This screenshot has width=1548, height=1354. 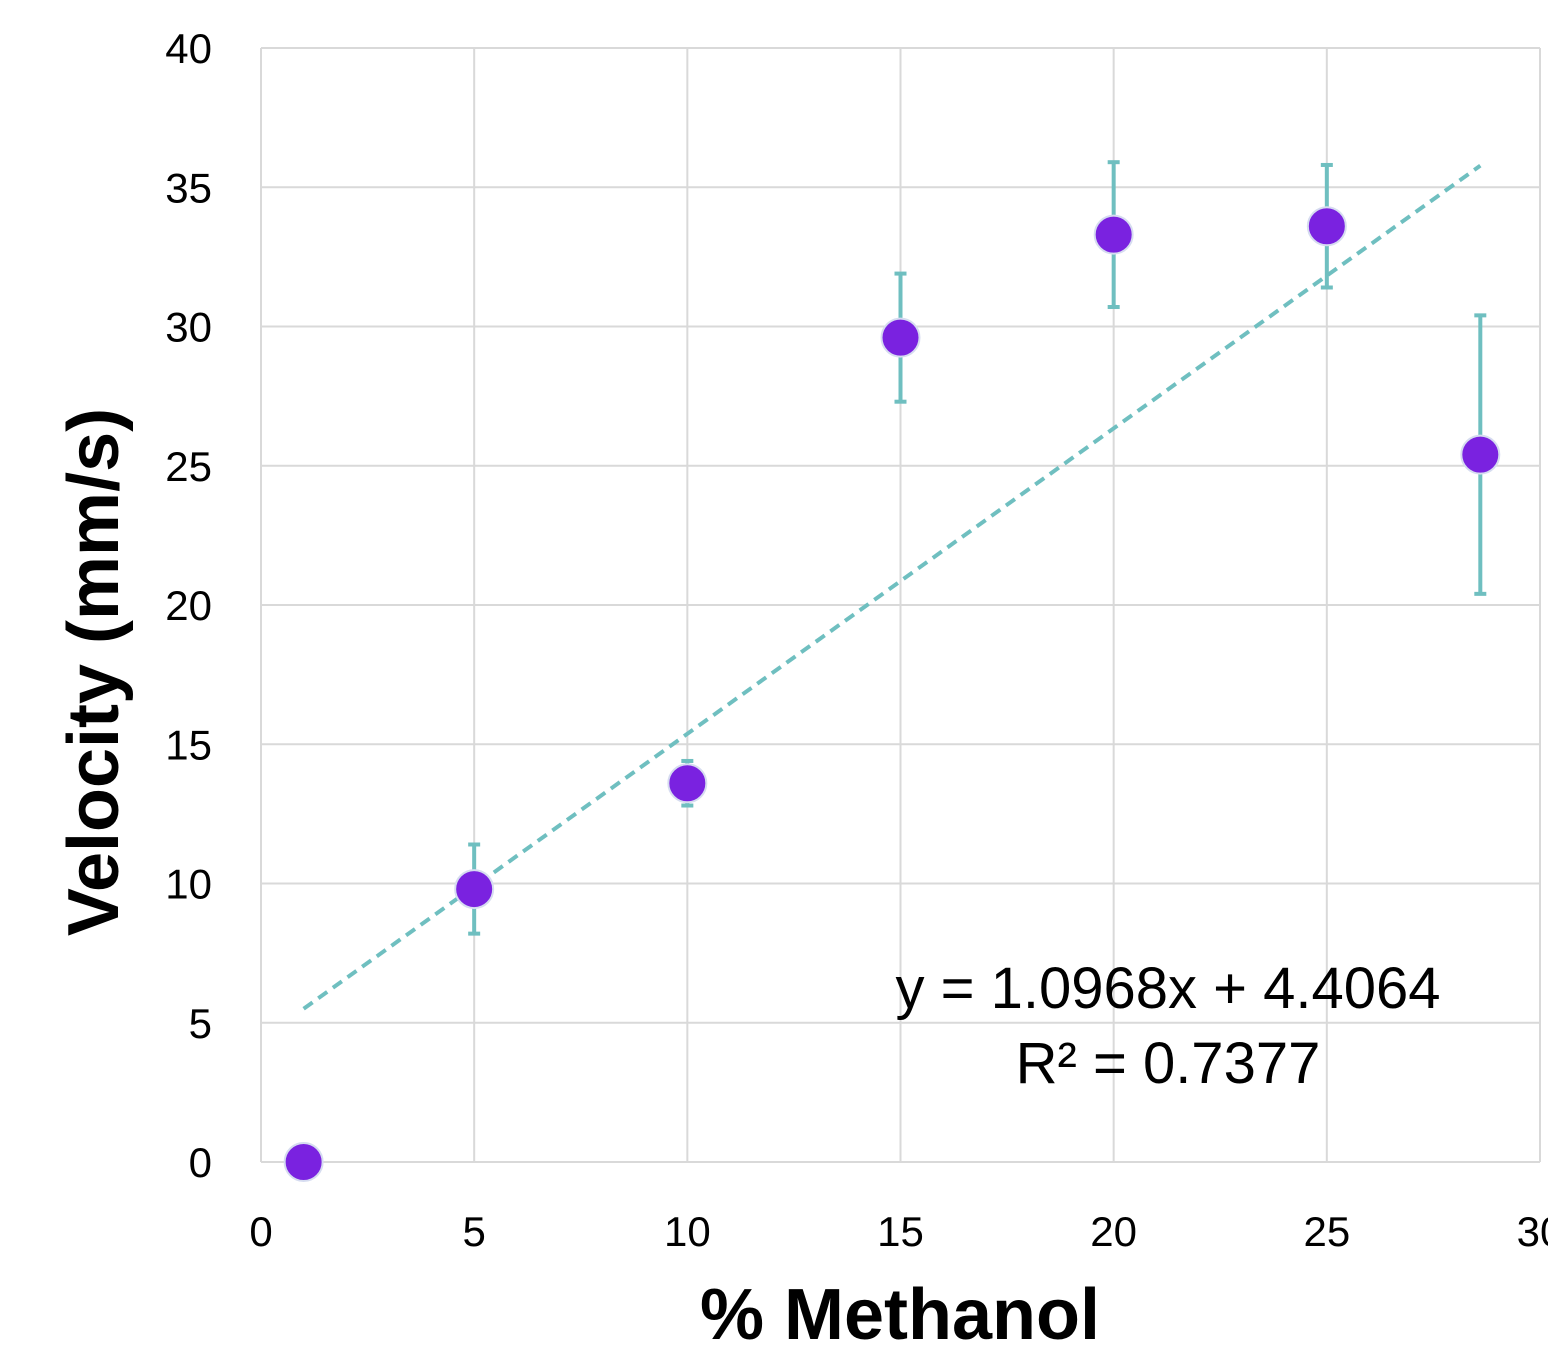 What do you see at coordinates (188, 466) in the screenshot?
I see `y-tick-label: 25` at bounding box center [188, 466].